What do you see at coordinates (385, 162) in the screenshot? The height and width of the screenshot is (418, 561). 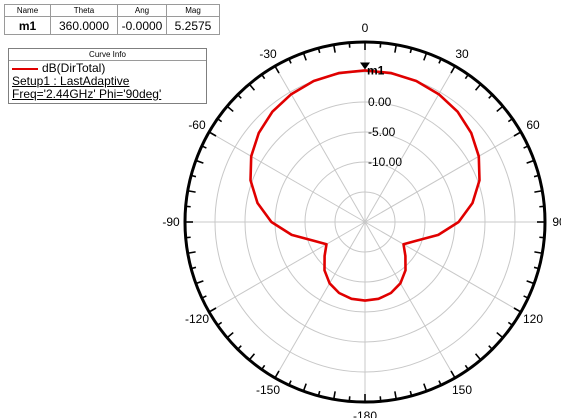 I see `radial-tick-label: -10.00` at bounding box center [385, 162].